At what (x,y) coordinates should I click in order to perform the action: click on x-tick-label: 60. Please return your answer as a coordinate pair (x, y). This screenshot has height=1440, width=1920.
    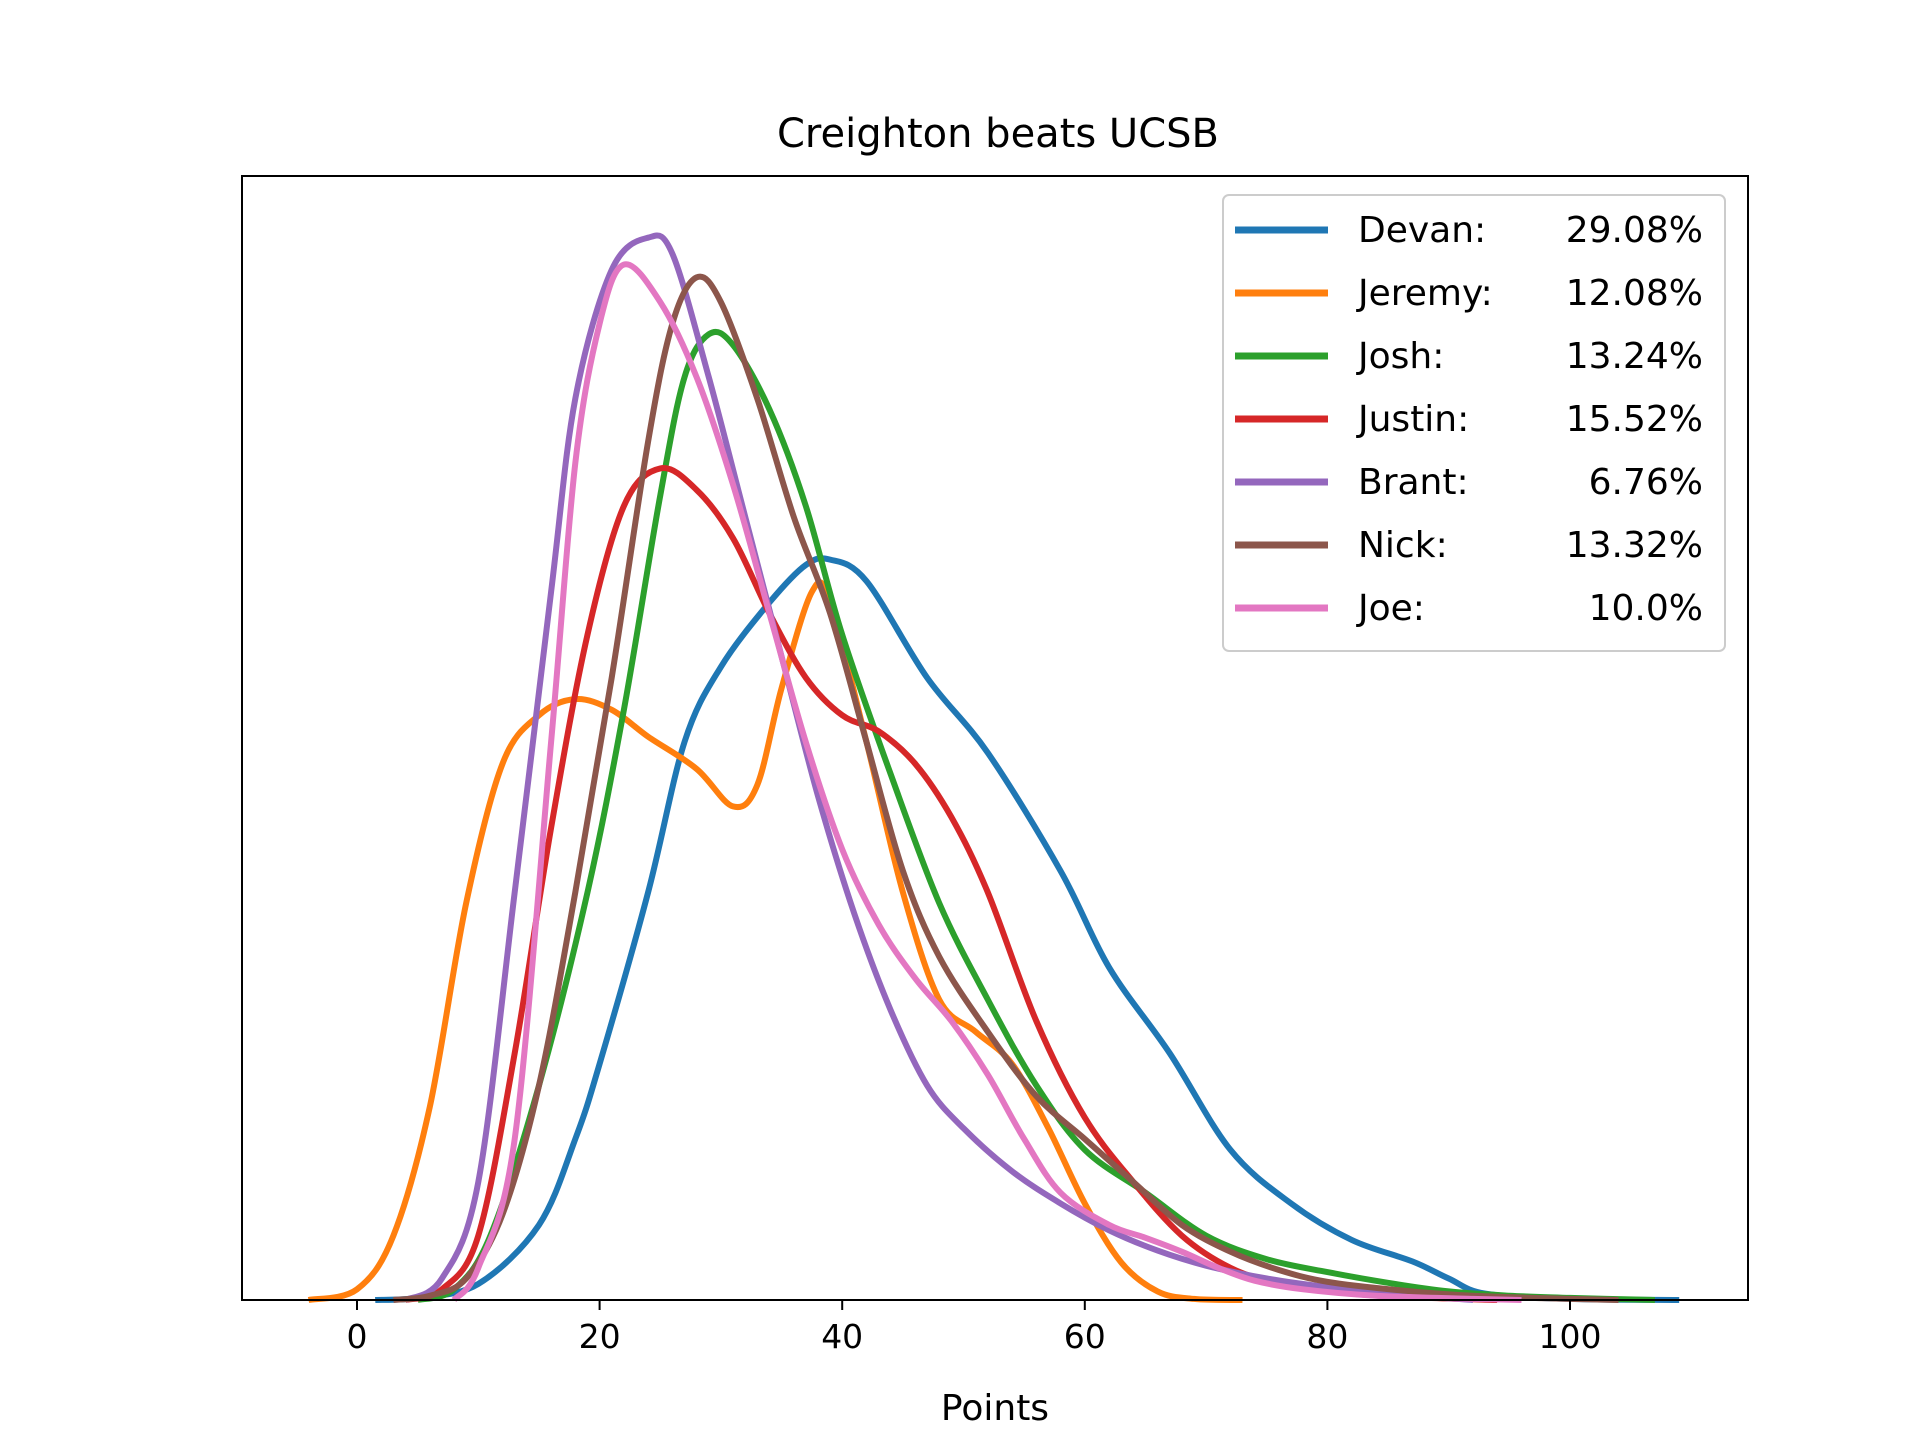
    Looking at the image, I should click on (1085, 1336).